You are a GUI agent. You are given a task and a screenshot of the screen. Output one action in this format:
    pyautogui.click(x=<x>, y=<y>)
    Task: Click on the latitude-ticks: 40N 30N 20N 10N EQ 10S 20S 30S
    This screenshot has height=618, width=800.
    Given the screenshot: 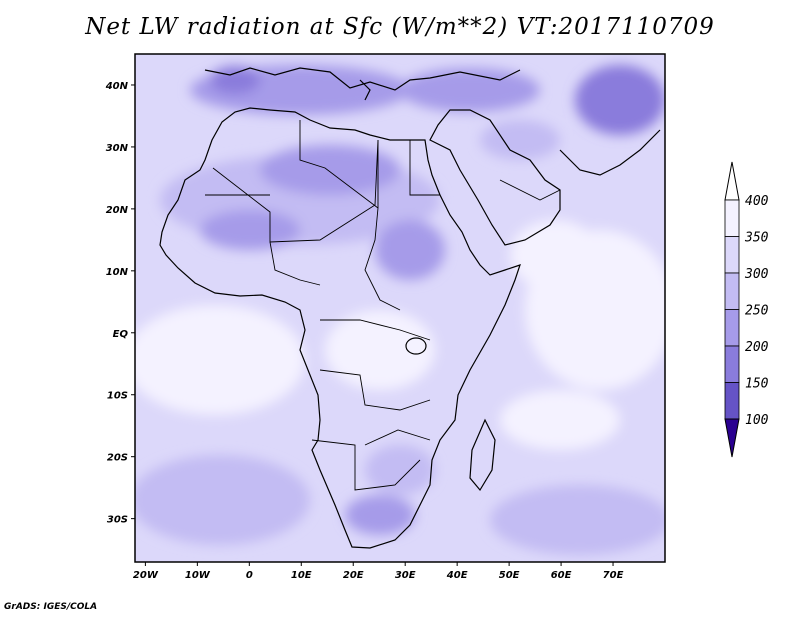 What is the action you would take?
    pyautogui.click(x=120, y=303)
    